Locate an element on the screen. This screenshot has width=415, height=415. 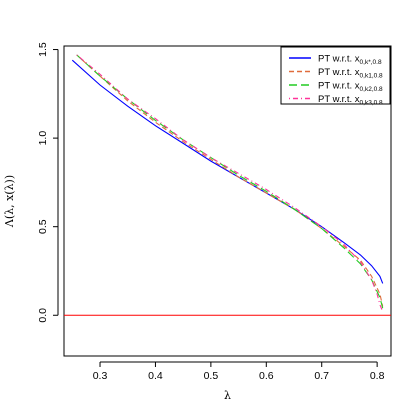
legend-box is located at coordinates (335, 75).